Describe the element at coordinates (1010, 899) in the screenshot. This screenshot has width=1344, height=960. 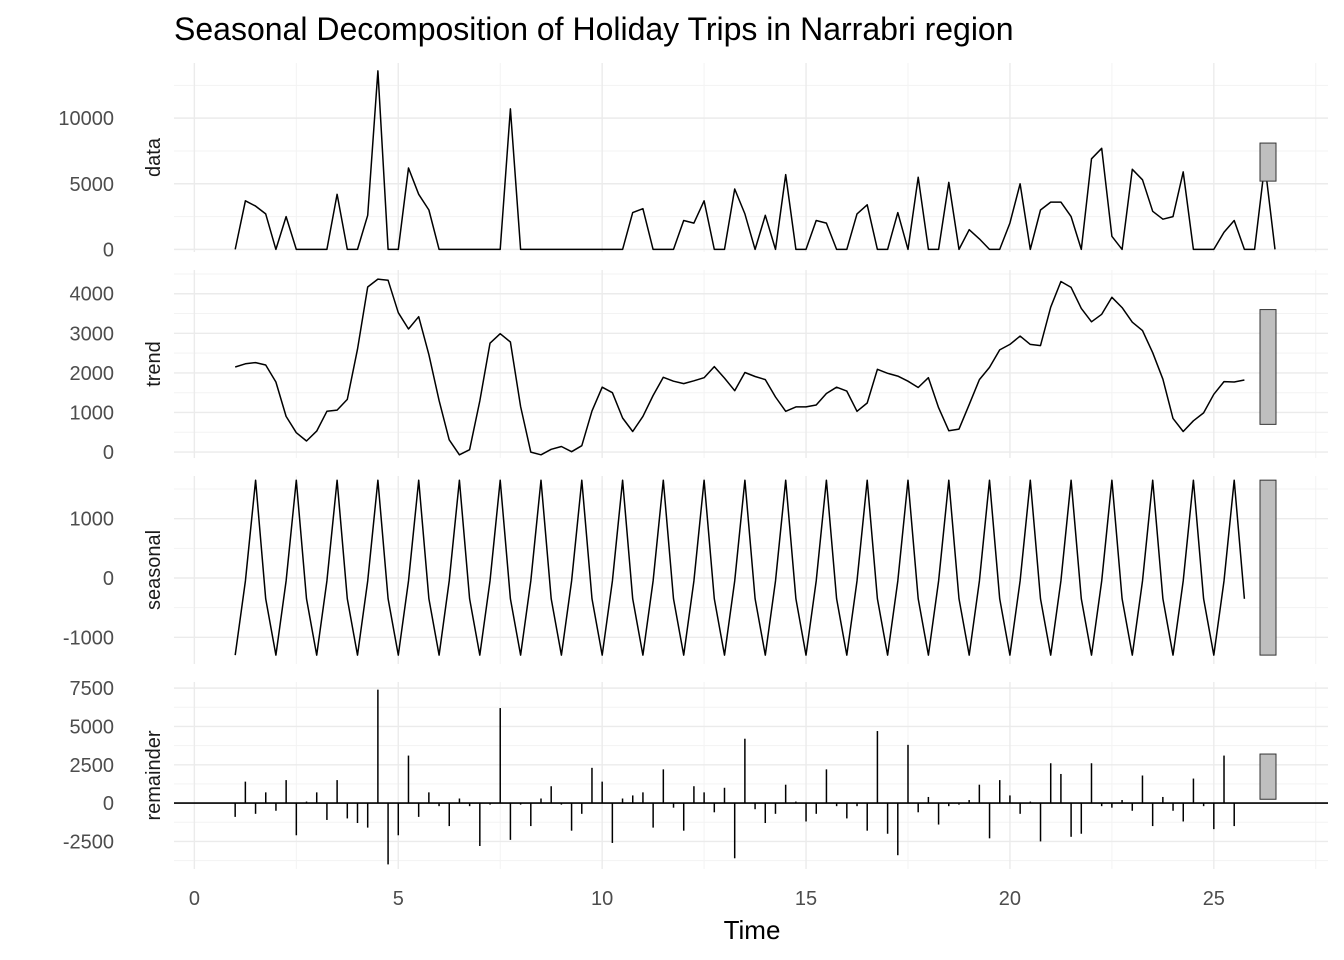
I see `x-tick-label: 20` at that location.